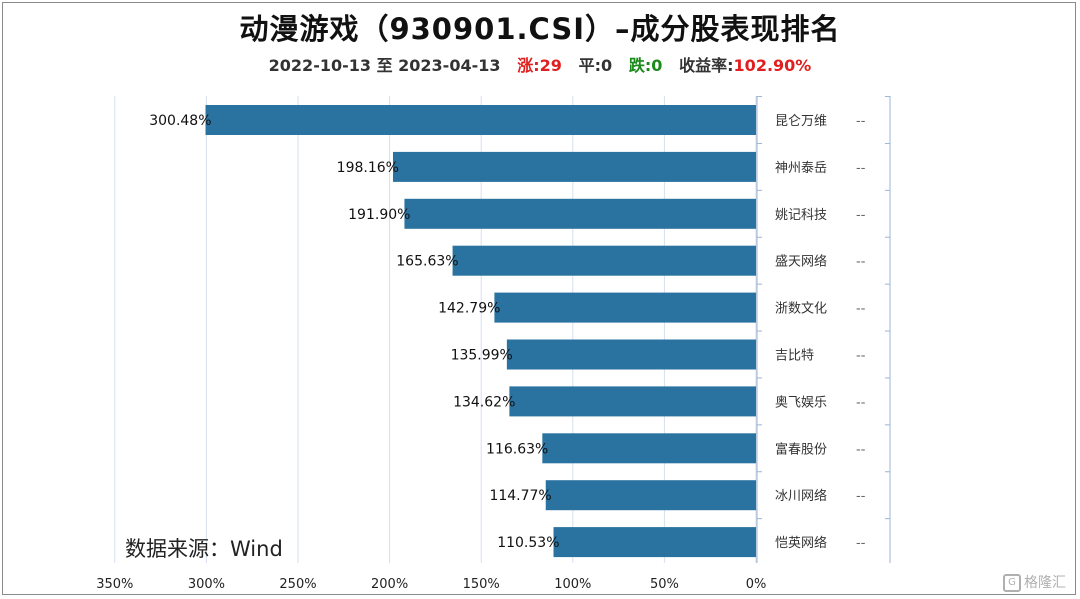  What do you see at coordinates (801, 168) in the screenshot?
I see `category-label: 神州泰岳` at bounding box center [801, 168].